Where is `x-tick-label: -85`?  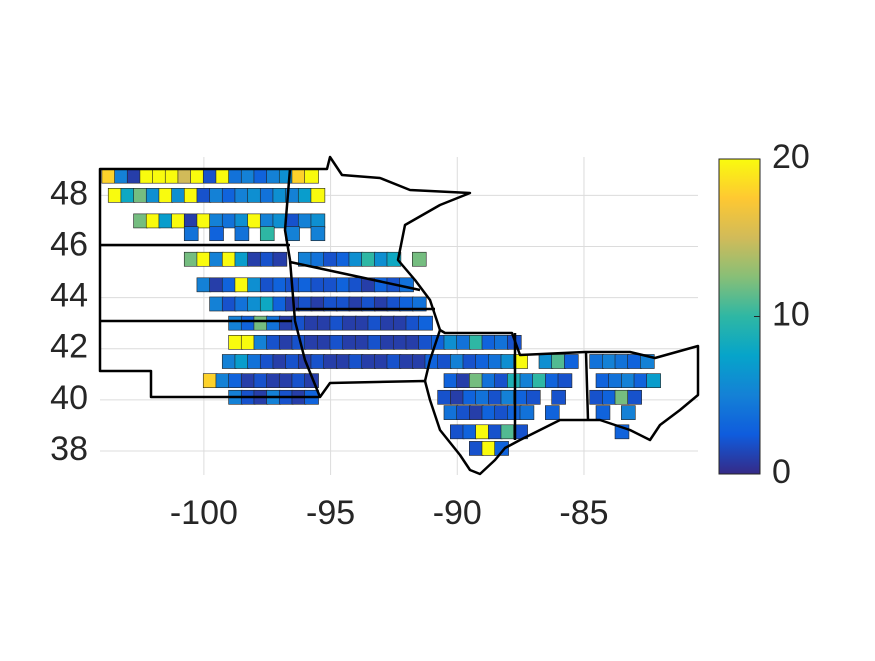
x-tick-label: -85 is located at coordinates (583, 513).